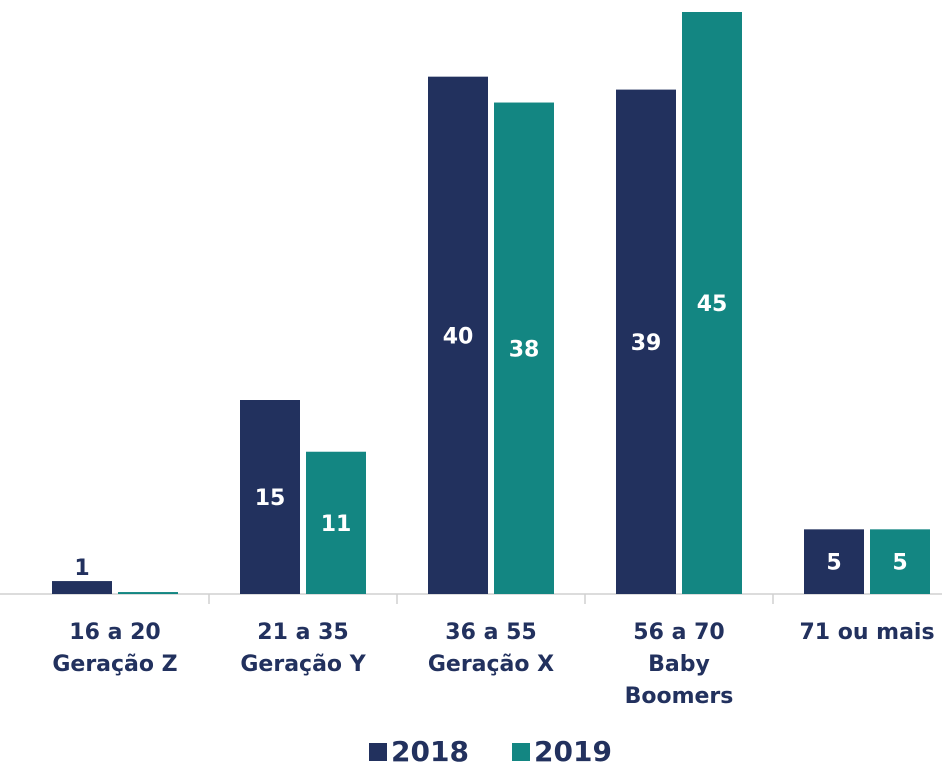  I want to click on x-tick-label: 16 a 20 Geração Z, so click(115, 648).